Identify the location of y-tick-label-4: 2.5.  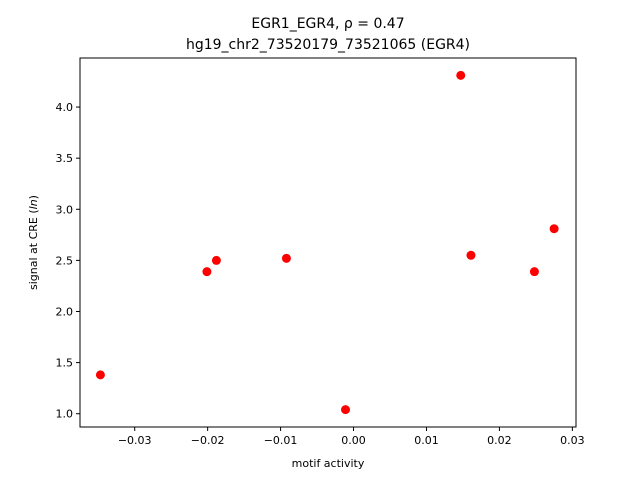
(65, 260).